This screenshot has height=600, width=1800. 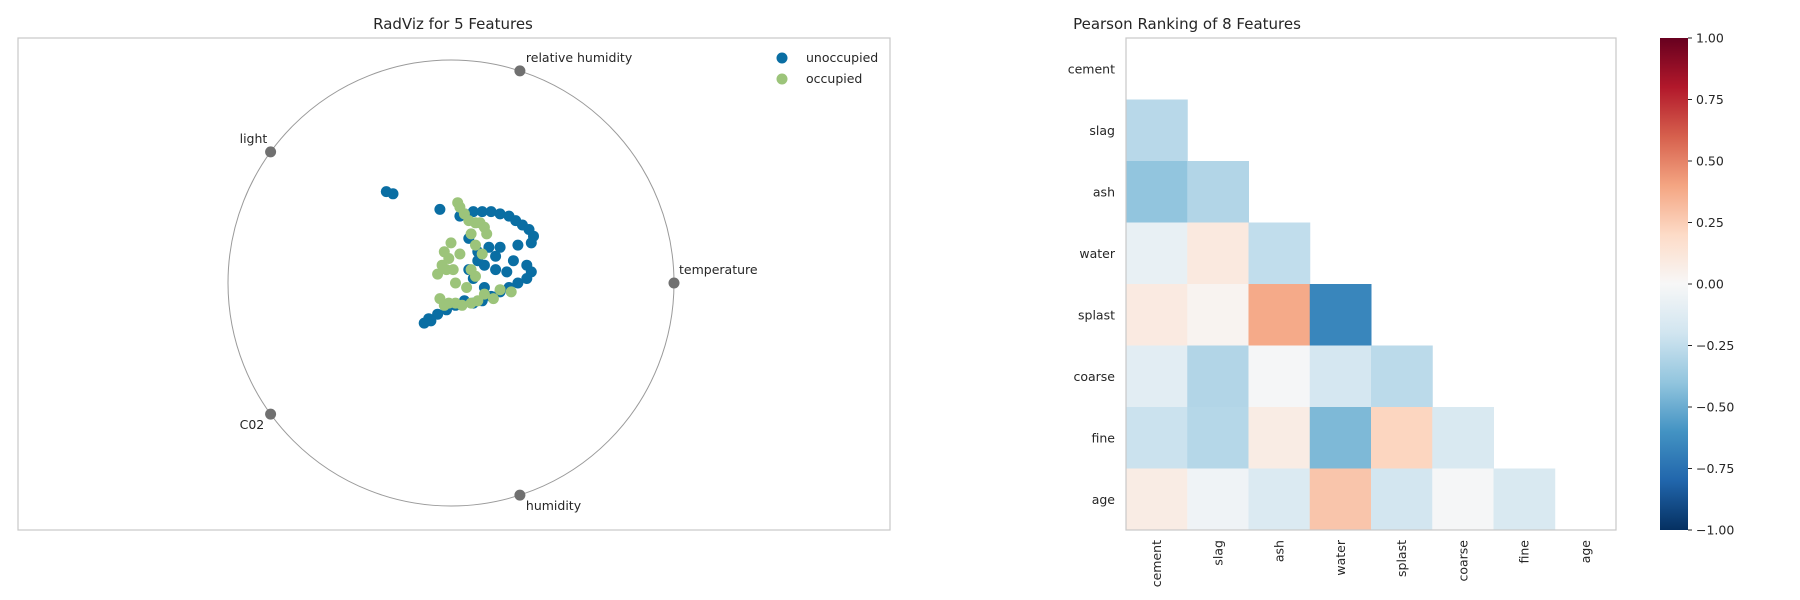 I want to click on cell-fine-slag, so click(x=1218, y=438).